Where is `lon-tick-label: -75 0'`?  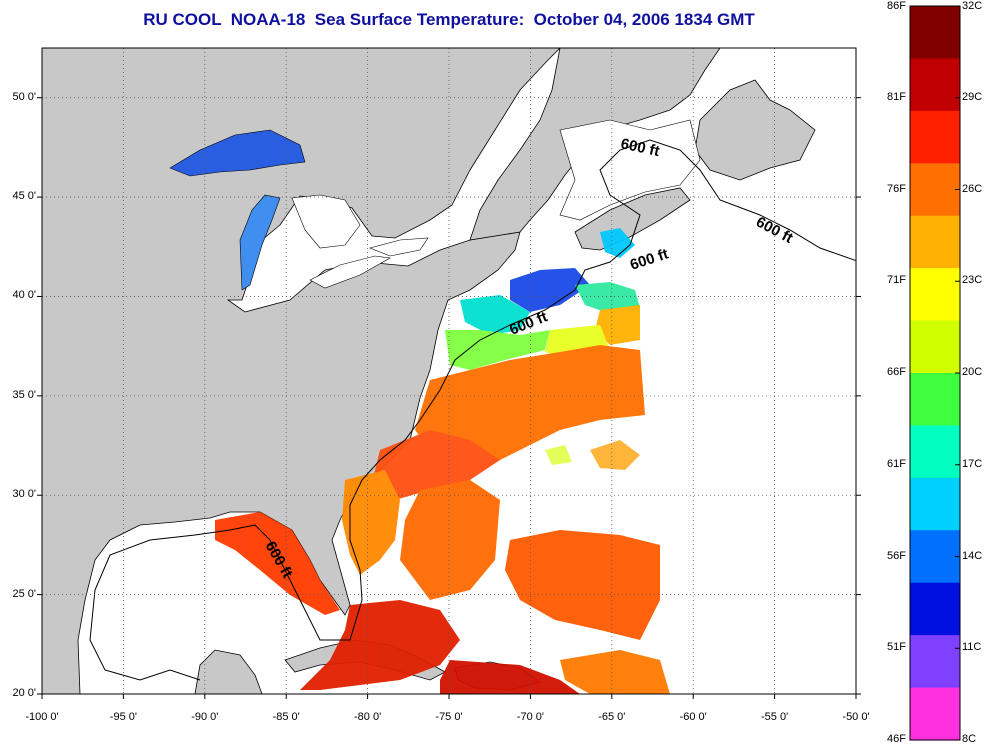 lon-tick-label: -75 0' is located at coordinates (449, 717).